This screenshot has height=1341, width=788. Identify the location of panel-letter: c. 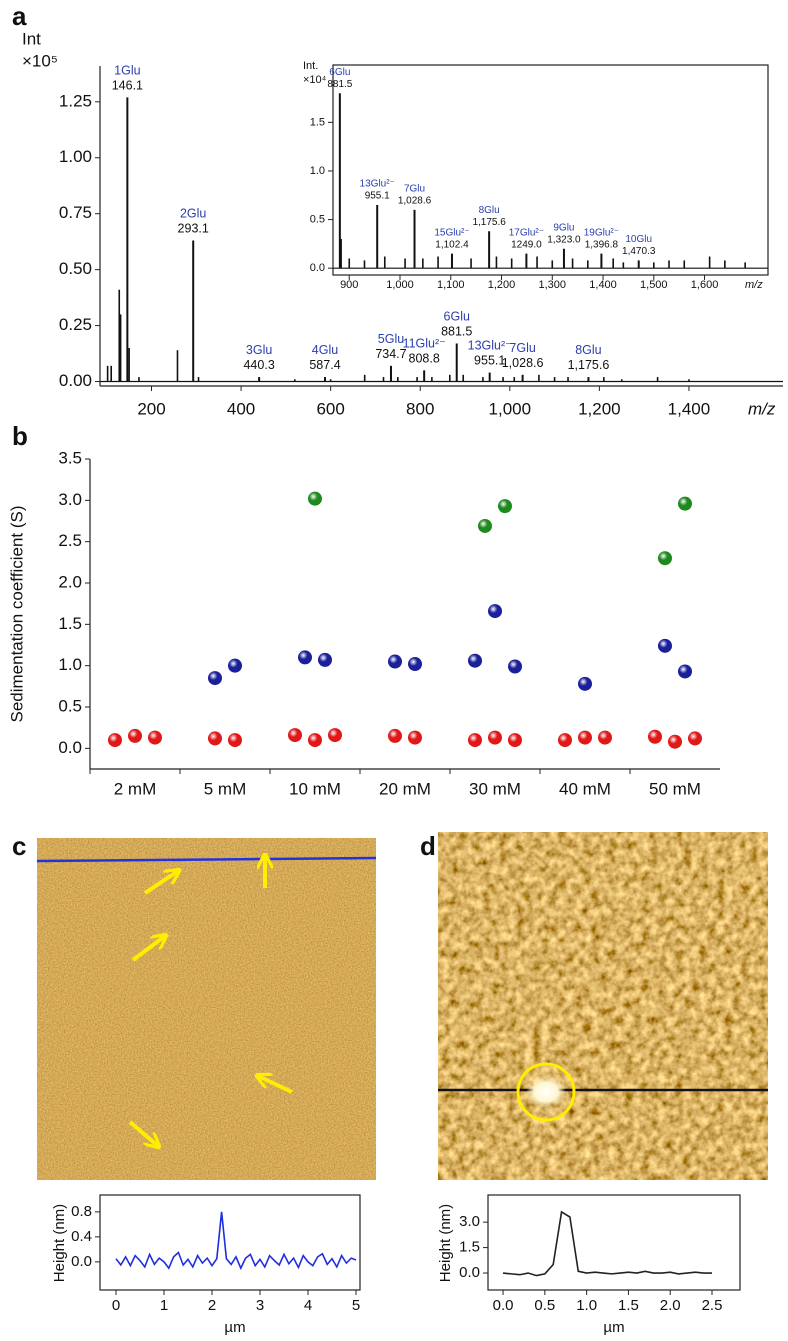
(19, 846).